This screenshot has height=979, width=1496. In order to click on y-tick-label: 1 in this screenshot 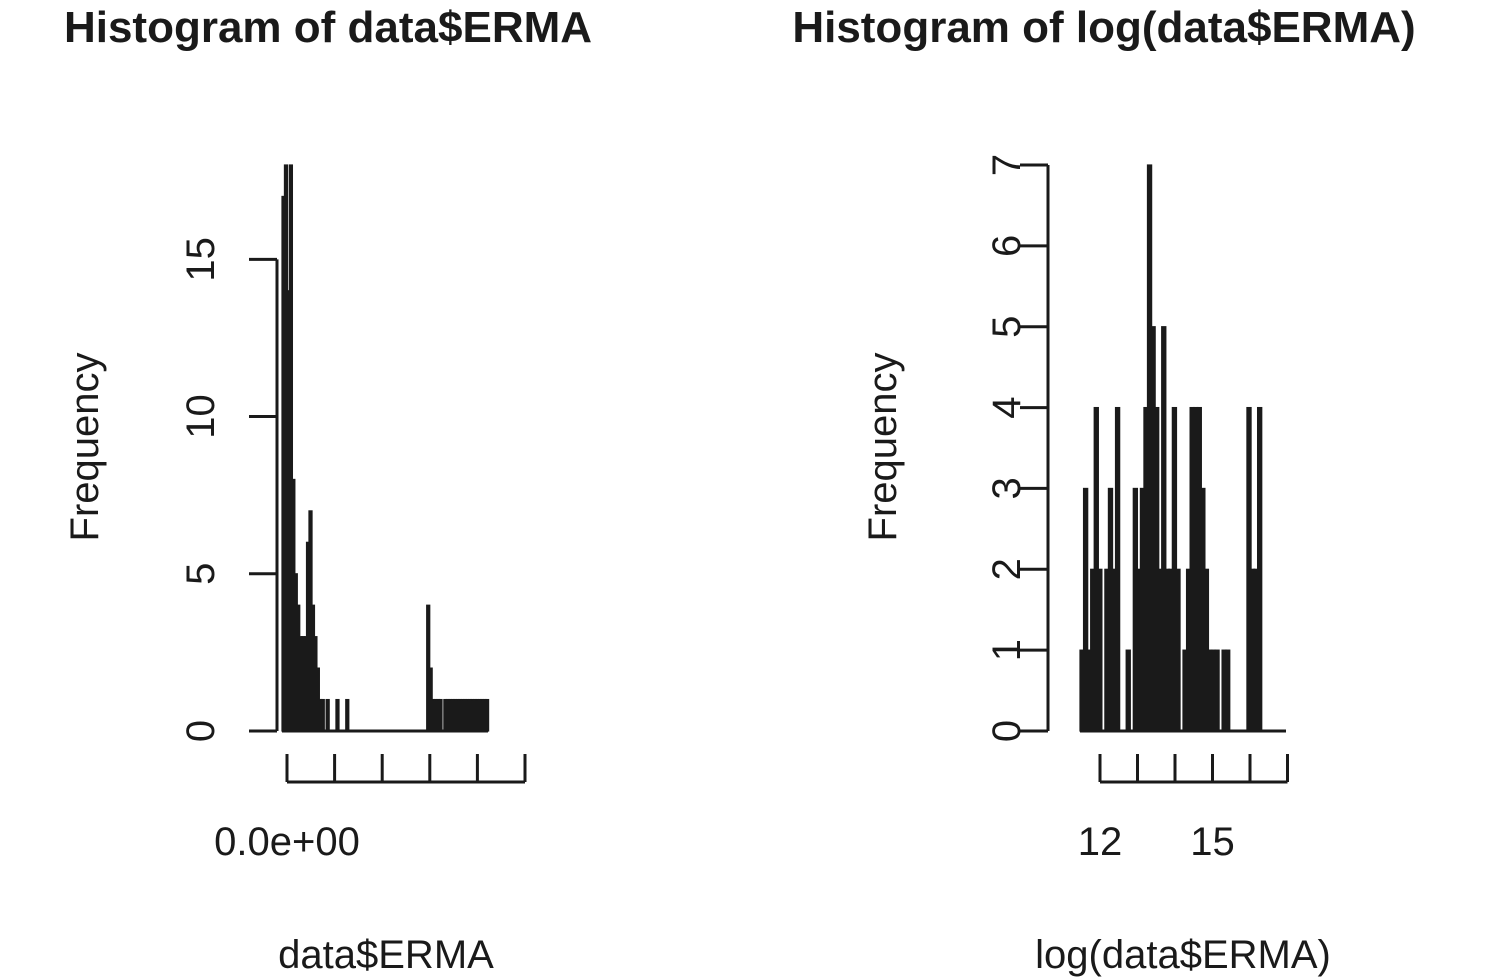, I will do `click(1007, 650)`.